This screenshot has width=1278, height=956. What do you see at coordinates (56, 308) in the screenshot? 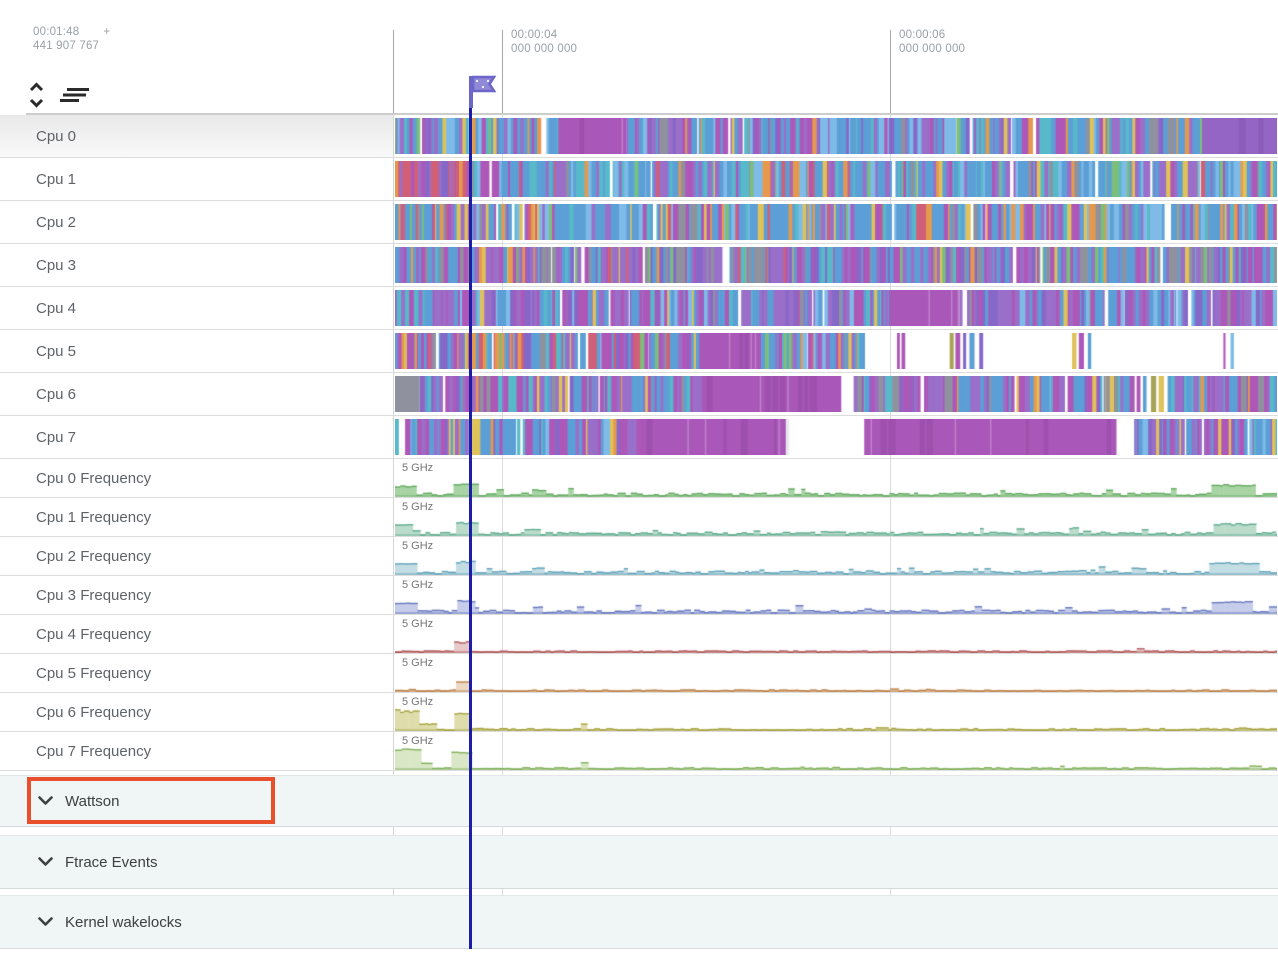
I see `track-label: Cpu 4` at bounding box center [56, 308].